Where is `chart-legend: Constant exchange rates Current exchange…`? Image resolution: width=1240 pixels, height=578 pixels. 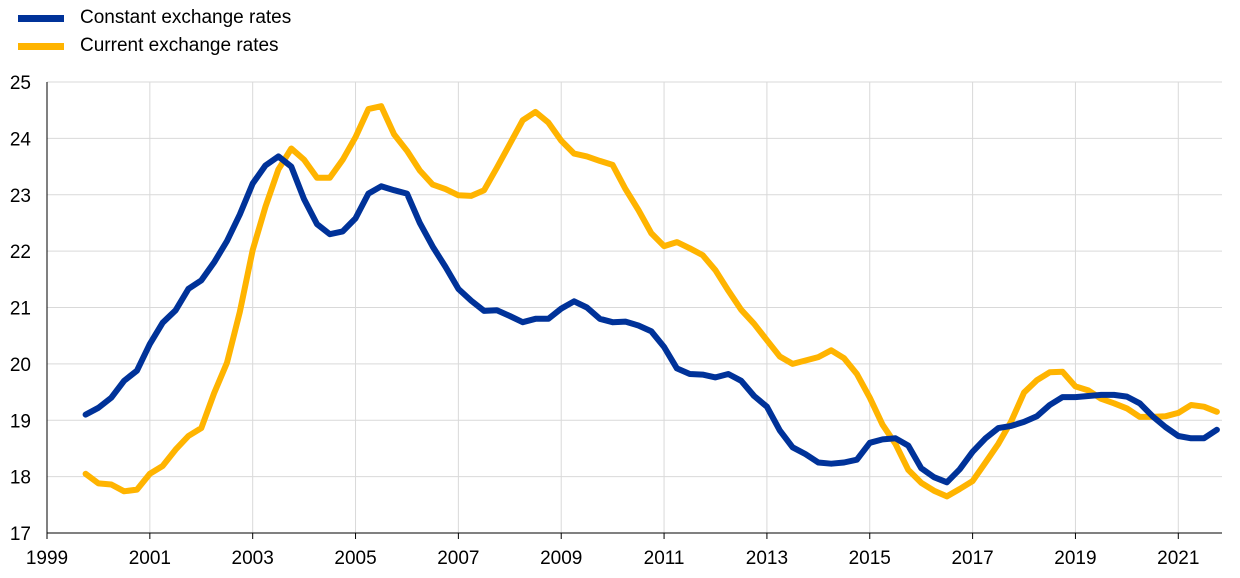
chart-legend: Constant exchange rates Current exchange… is located at coordinates (154, 32).